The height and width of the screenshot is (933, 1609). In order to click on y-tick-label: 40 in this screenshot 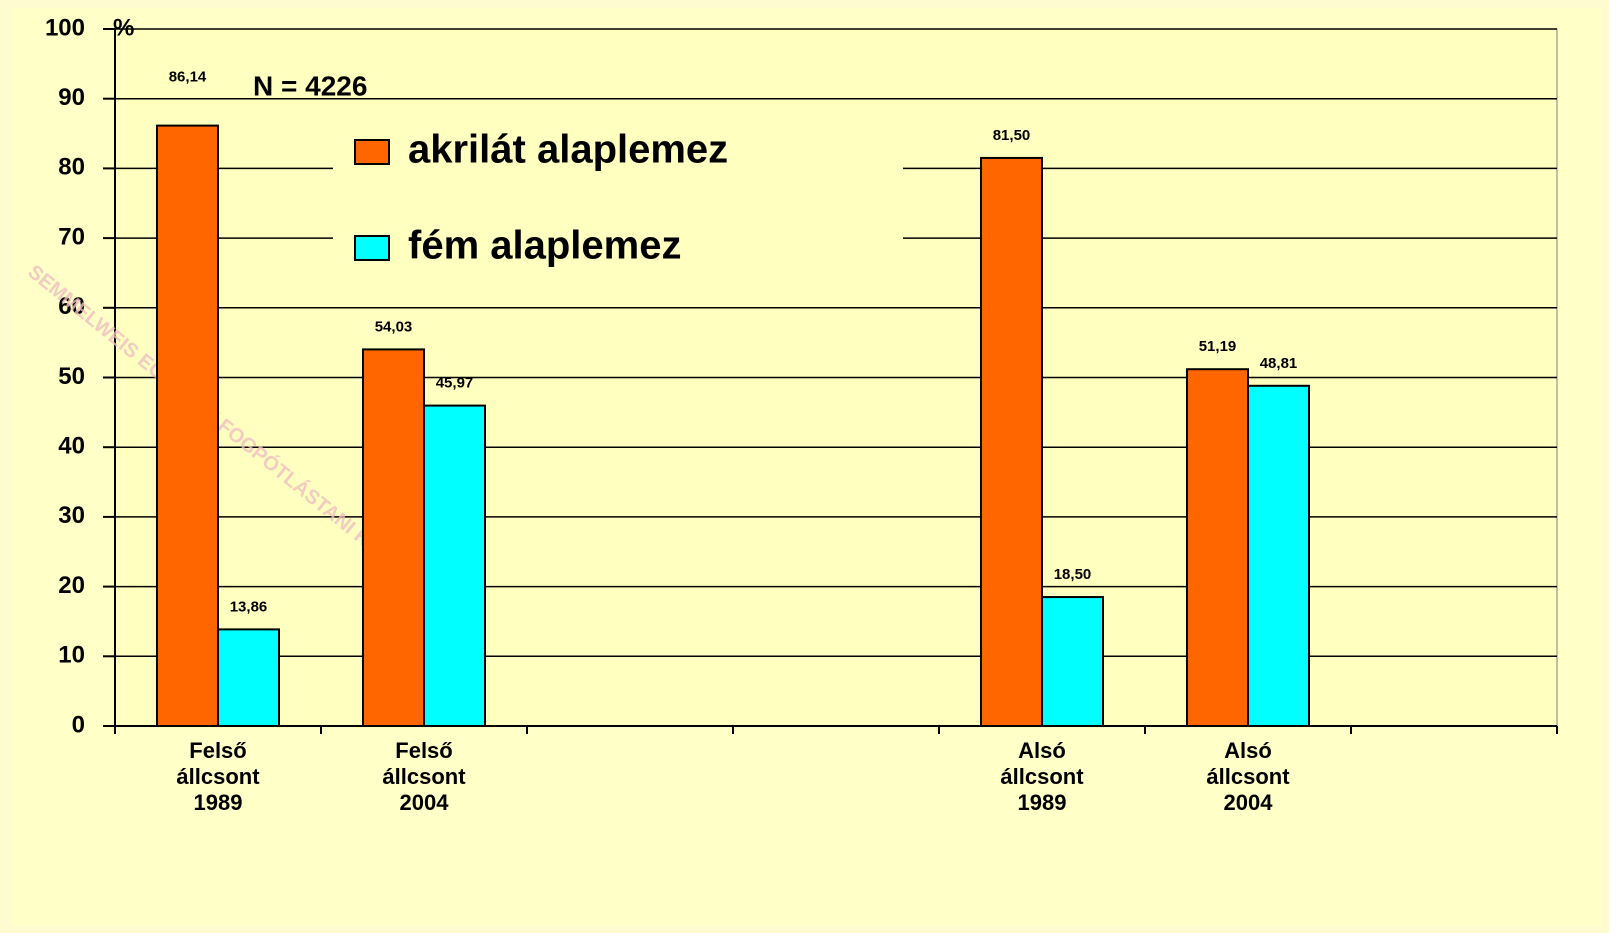, I will do `click(71, 446)`.